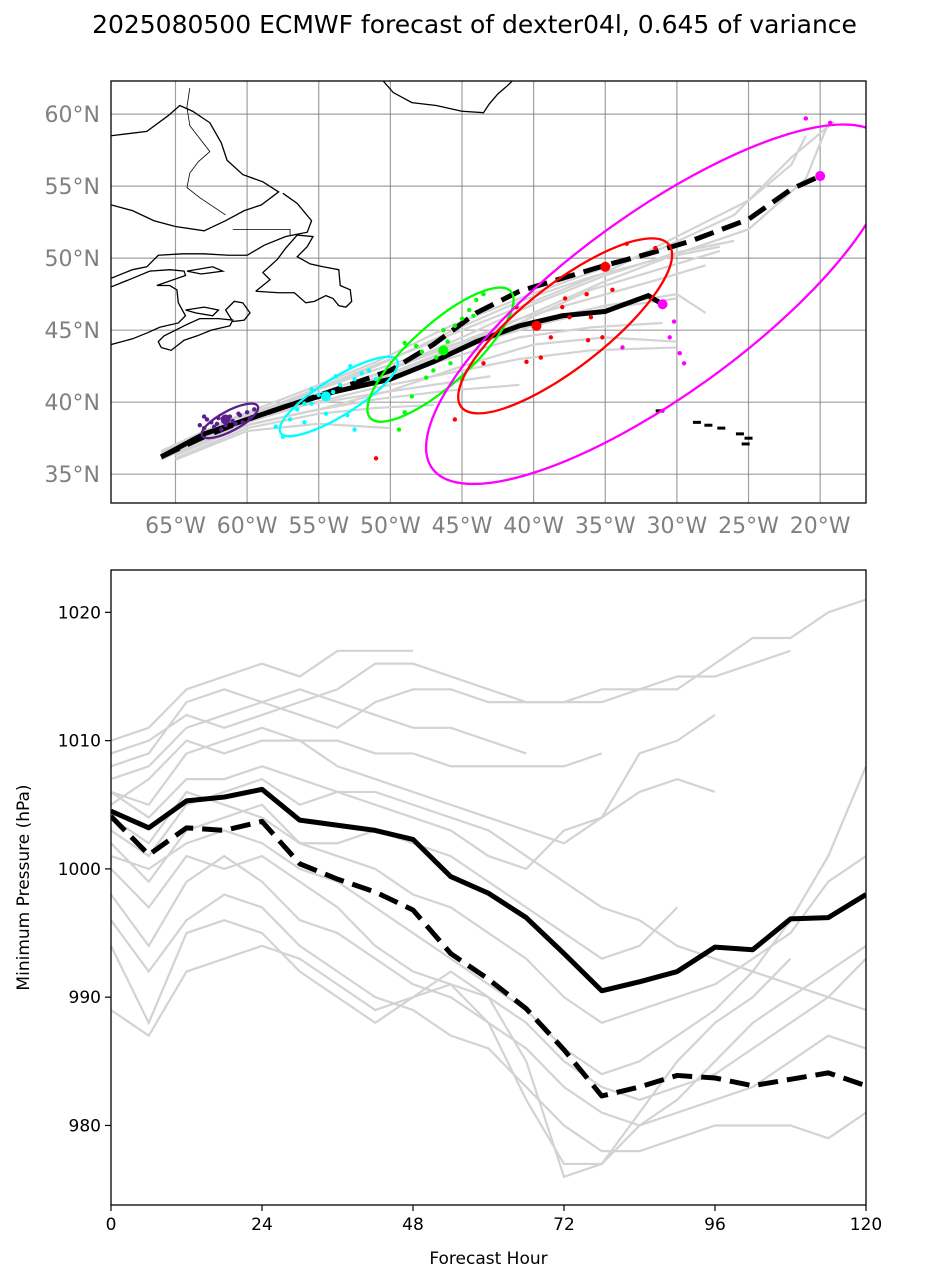 This screenshot has height=1284, width=949. What do you see at coordinates (390, 526) in the screenshot?
I see `lon-tick-label: 50°W` at bounding box center [390, 526].